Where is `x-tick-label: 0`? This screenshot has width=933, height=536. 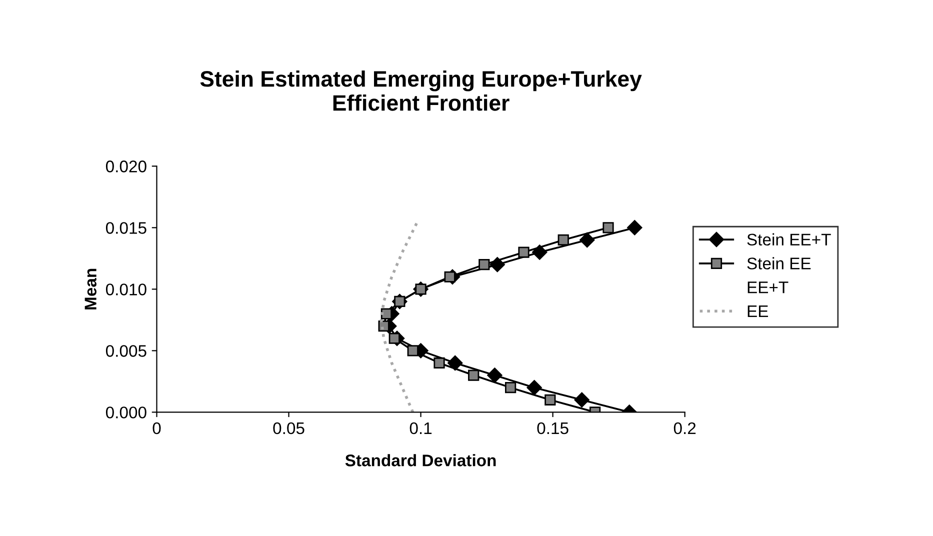 x-tick-label: 0 is located at coordinates (156, 428).